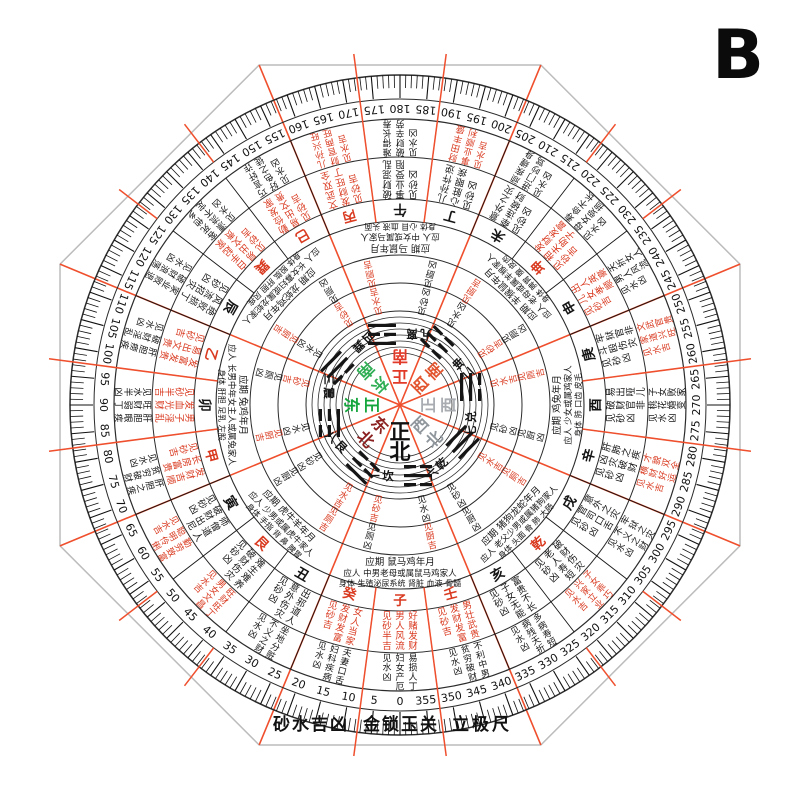 This screenshot has width=800, height=800. Describe the element at coordinates (400, 108) in the screenshot. I see `degree-label: 180` at that location.